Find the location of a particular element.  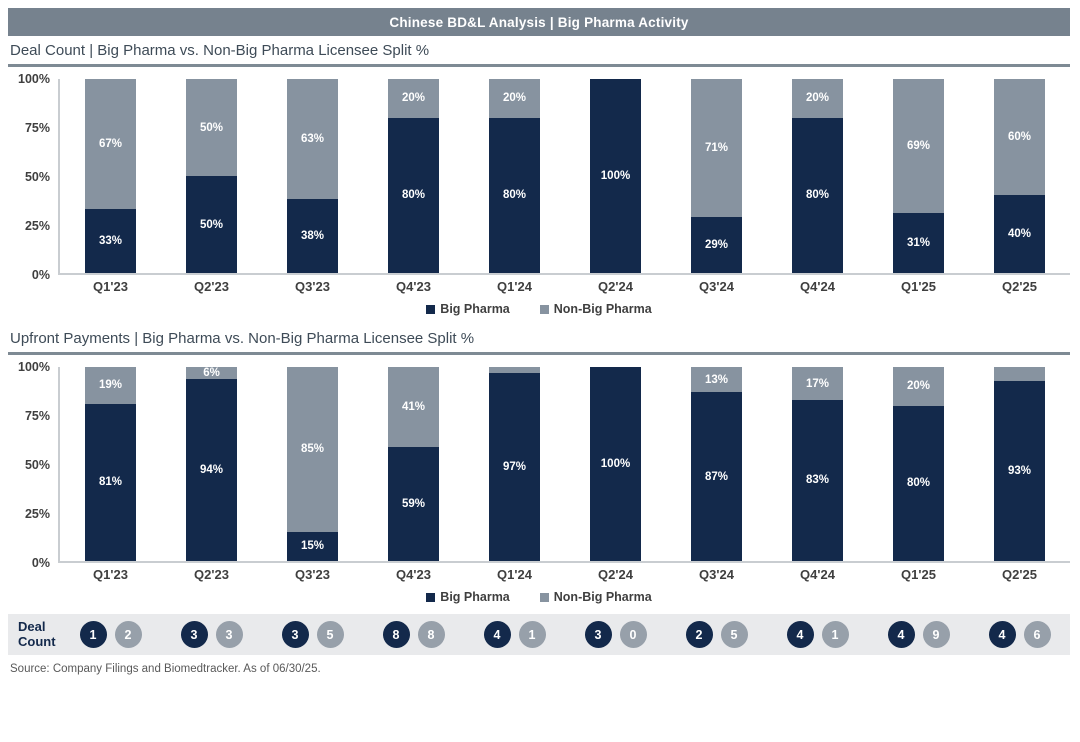

segment-value-label: 6% is located at coordinates (211, 372).